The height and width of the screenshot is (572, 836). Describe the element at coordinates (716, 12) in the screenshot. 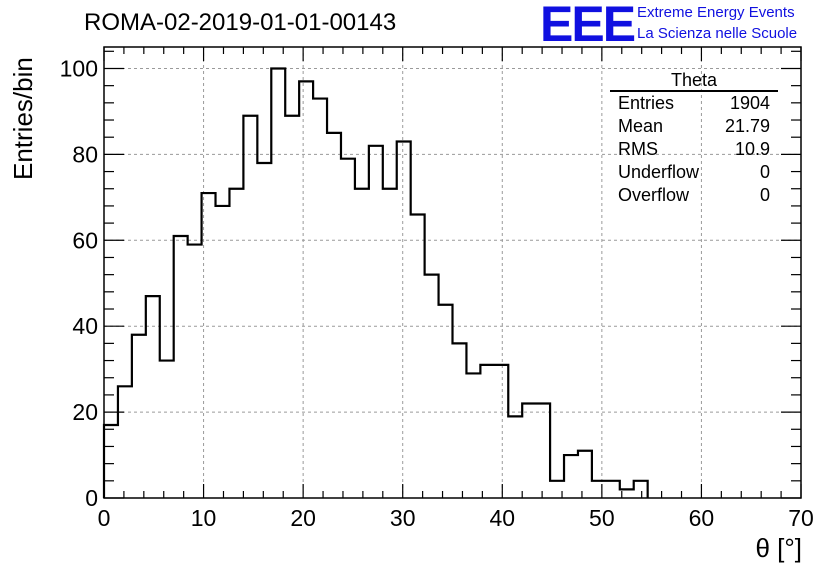

I see `logo-line-1: Extreme Energy Events` at that location.